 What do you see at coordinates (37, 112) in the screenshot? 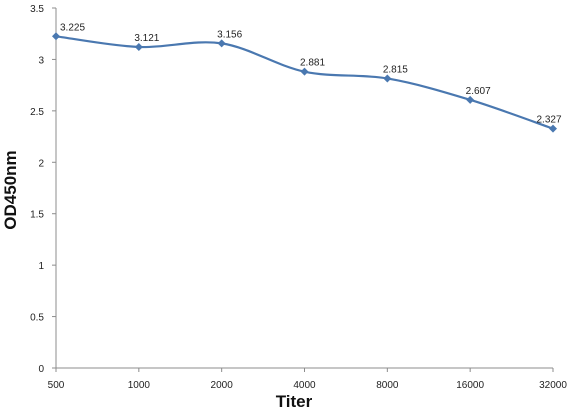
I see `y-tick-label: 2.5` at bounding box center [37, 112].